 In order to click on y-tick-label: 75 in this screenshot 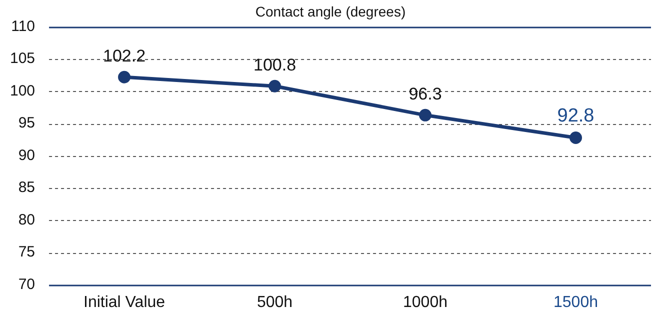, I will do `click(27, 252)`.